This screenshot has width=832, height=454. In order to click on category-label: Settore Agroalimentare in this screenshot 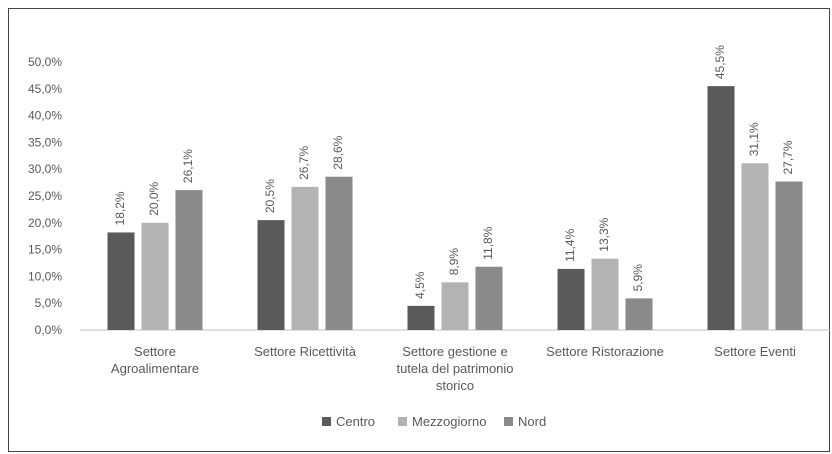, I will do `click(155, 360)`.